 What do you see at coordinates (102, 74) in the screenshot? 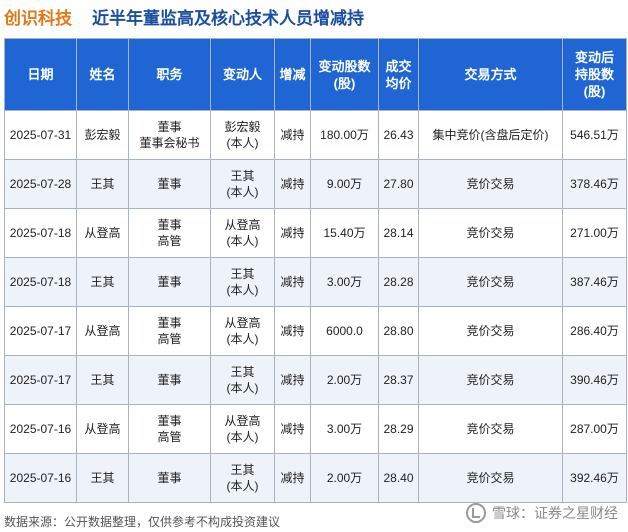
I see `column-header-name: 姓名` at bounding box center [102, 74].